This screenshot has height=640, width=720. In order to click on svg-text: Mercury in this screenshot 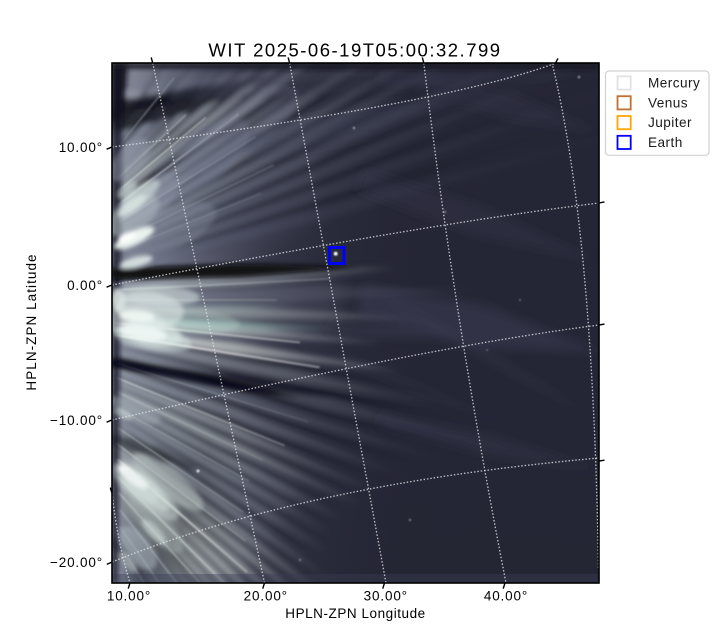, I will do `click(674, 83)`.